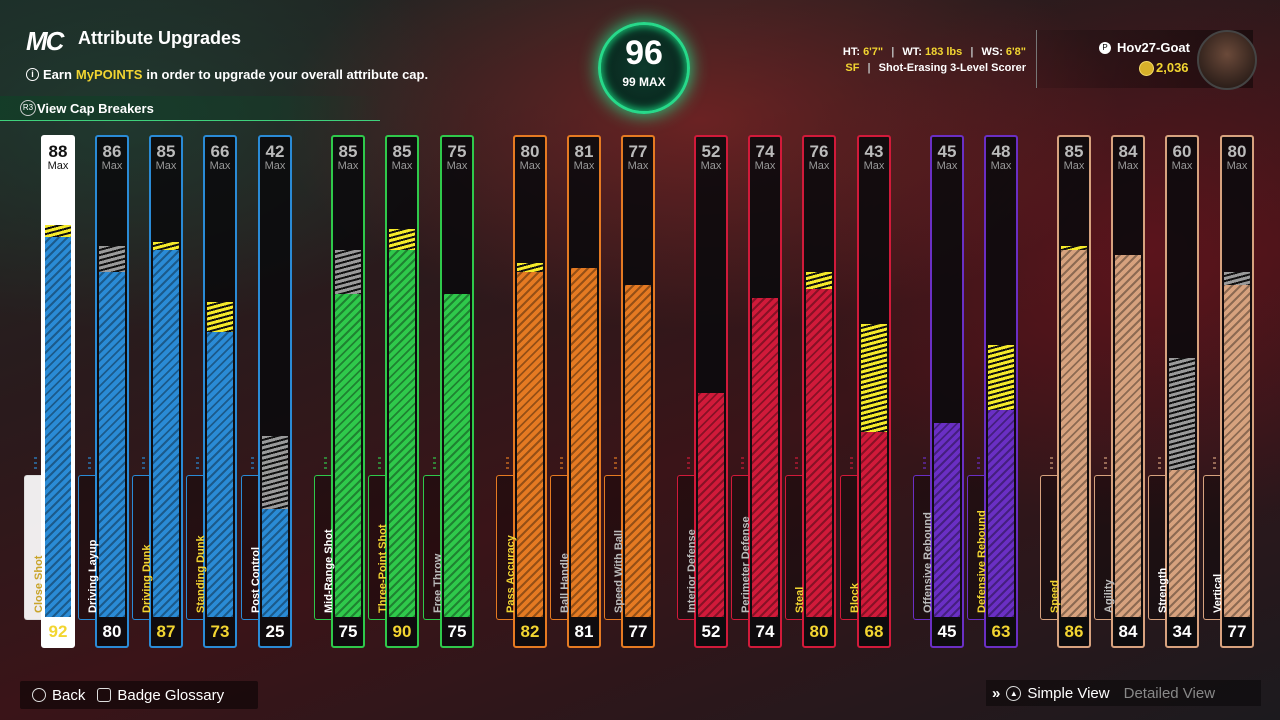 Image resolution: width=1280 pixels, height=720 pixels. I want to click on attribute-cap: 85, so click(166, 151).